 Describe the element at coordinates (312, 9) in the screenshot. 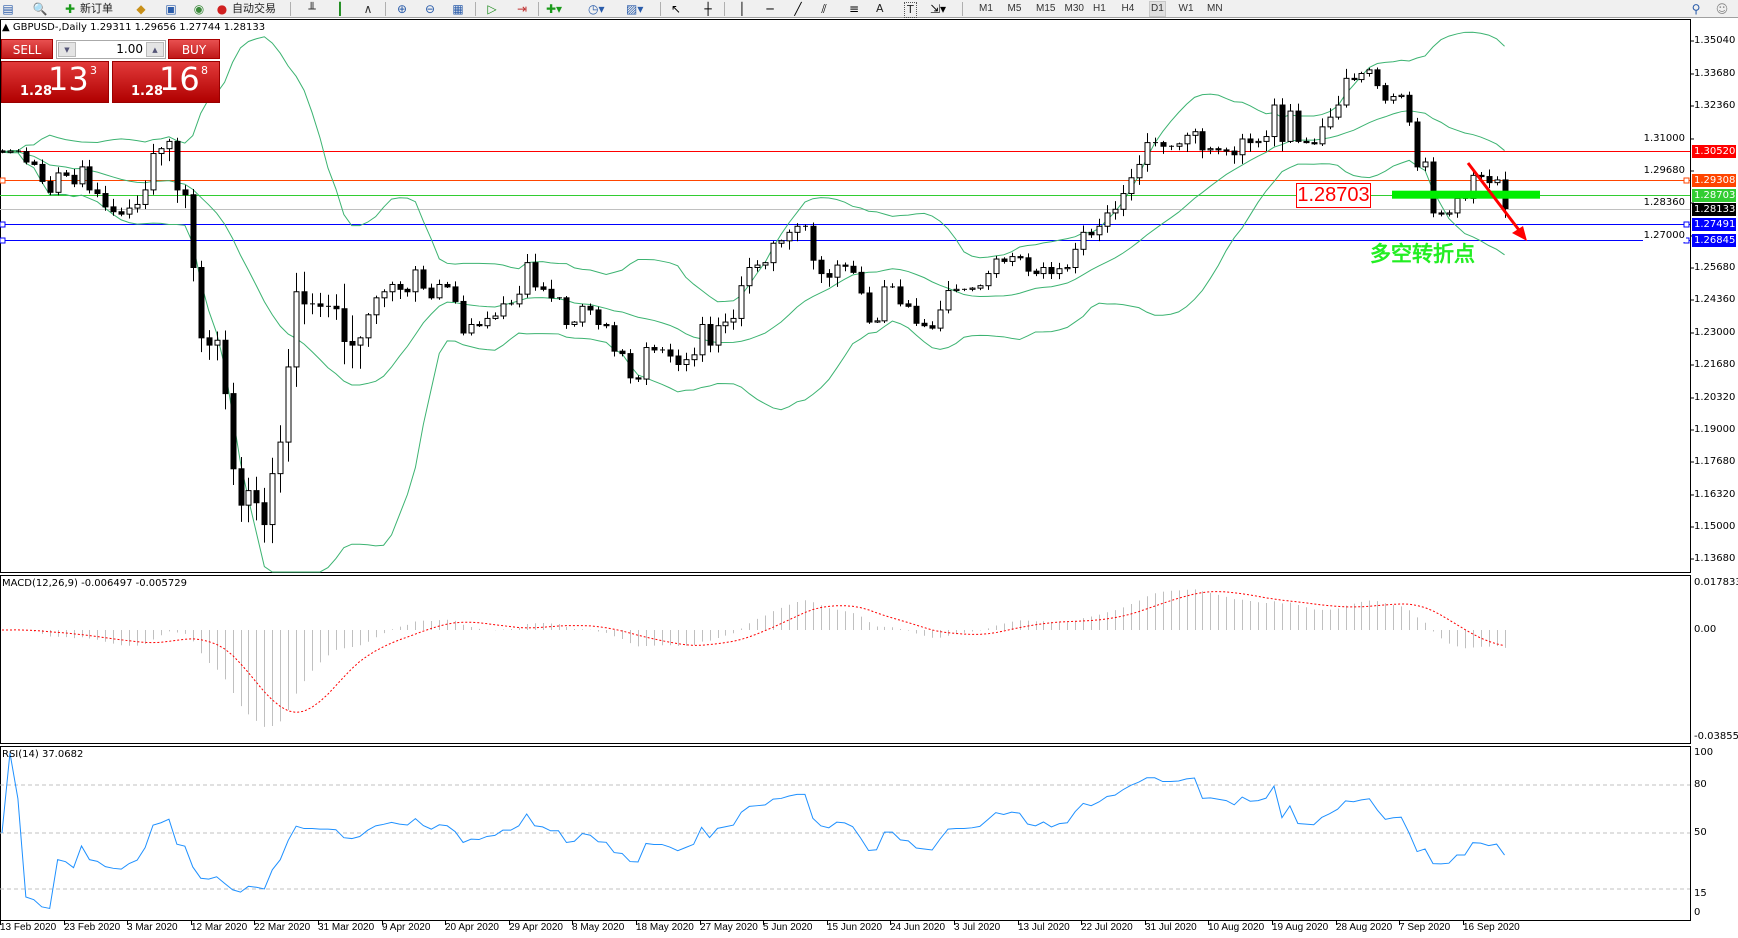

I see `bar-chart-icon: ╨` at that location.